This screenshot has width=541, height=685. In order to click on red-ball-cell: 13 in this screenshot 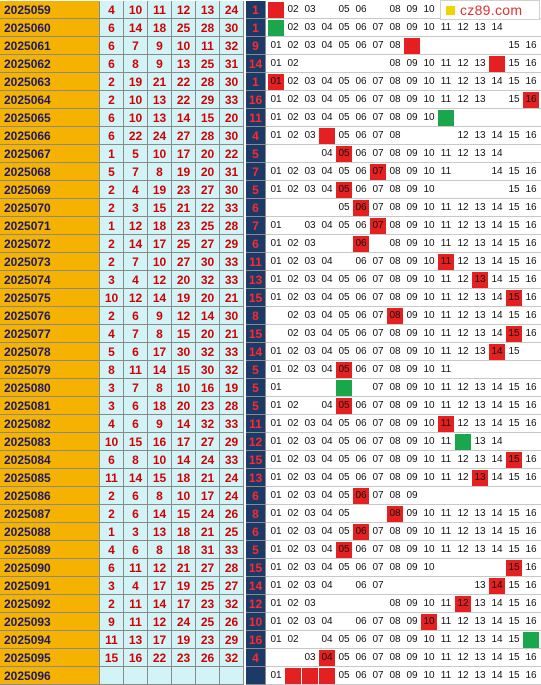, I will do `click(160, 532)`.